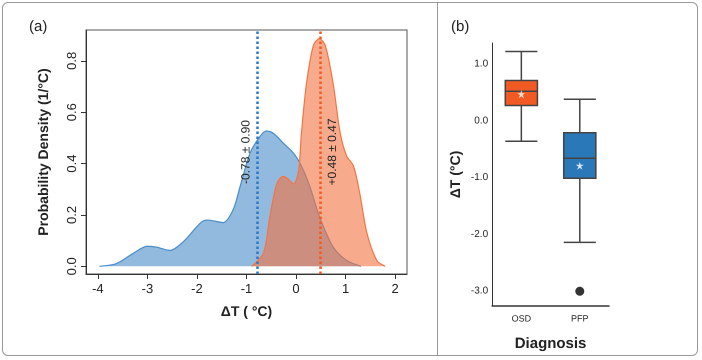 The image size is (702, 360). I want to click on x-axis-title: Diagnosis, so click(550, 343).